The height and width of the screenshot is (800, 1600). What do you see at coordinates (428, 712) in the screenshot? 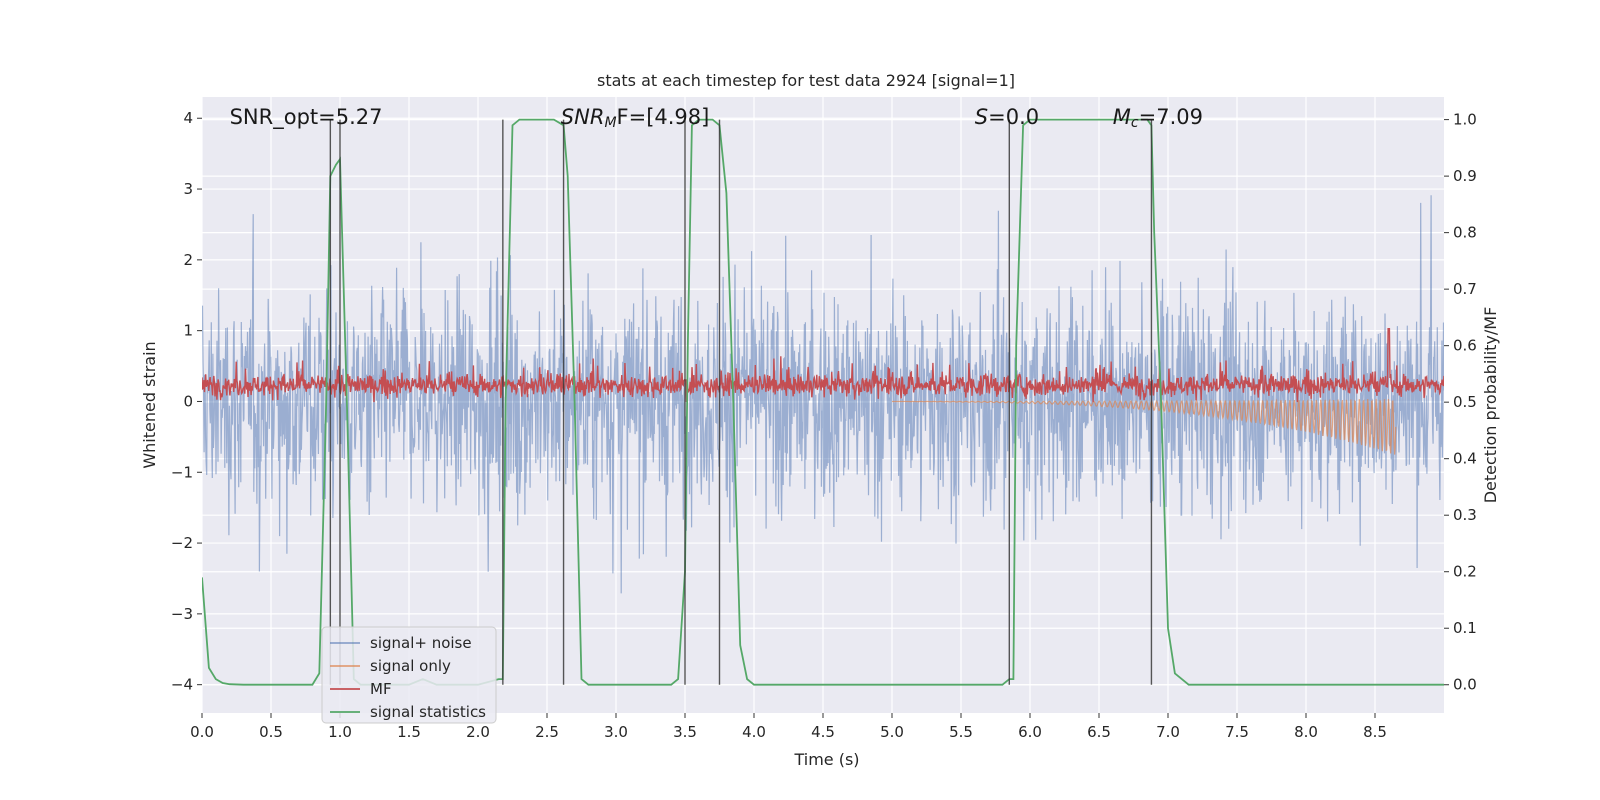
I see `legend-label: signal statistics` at bounding box center [428, 712].